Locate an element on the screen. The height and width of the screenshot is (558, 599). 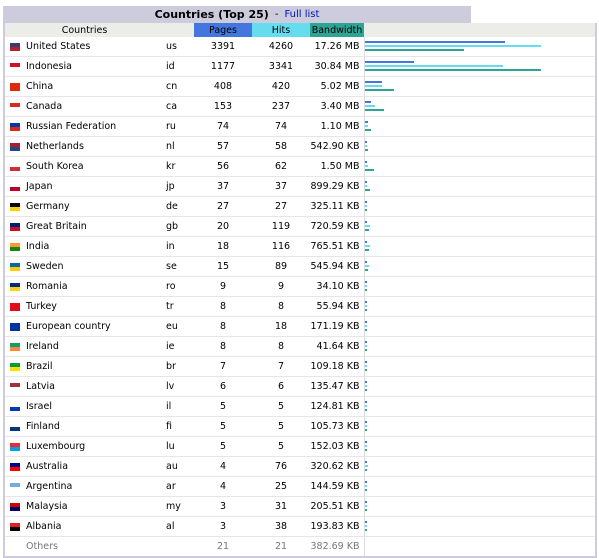
table-row: Luxembourg lu 5 5 152.03 KB is located at coordinates (300, 446).